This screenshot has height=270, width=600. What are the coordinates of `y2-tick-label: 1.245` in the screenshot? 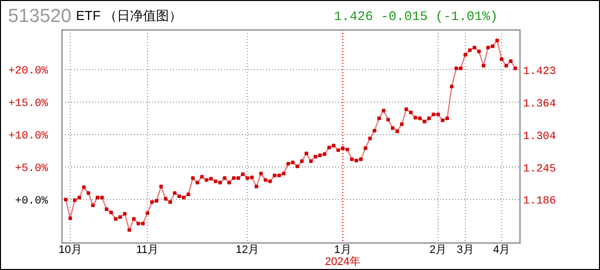 It's located at (539, 169).